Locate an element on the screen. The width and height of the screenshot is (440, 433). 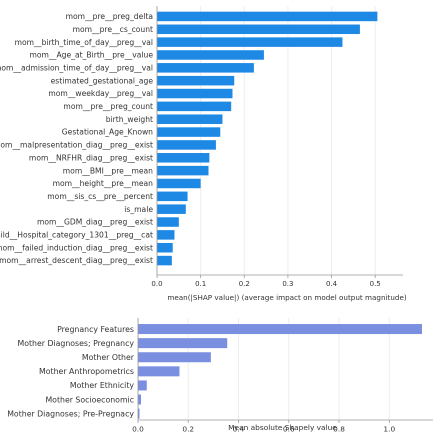
c2-category-label: Mother Diagnoses; Pregnancy is located at coordinates (75, 343).